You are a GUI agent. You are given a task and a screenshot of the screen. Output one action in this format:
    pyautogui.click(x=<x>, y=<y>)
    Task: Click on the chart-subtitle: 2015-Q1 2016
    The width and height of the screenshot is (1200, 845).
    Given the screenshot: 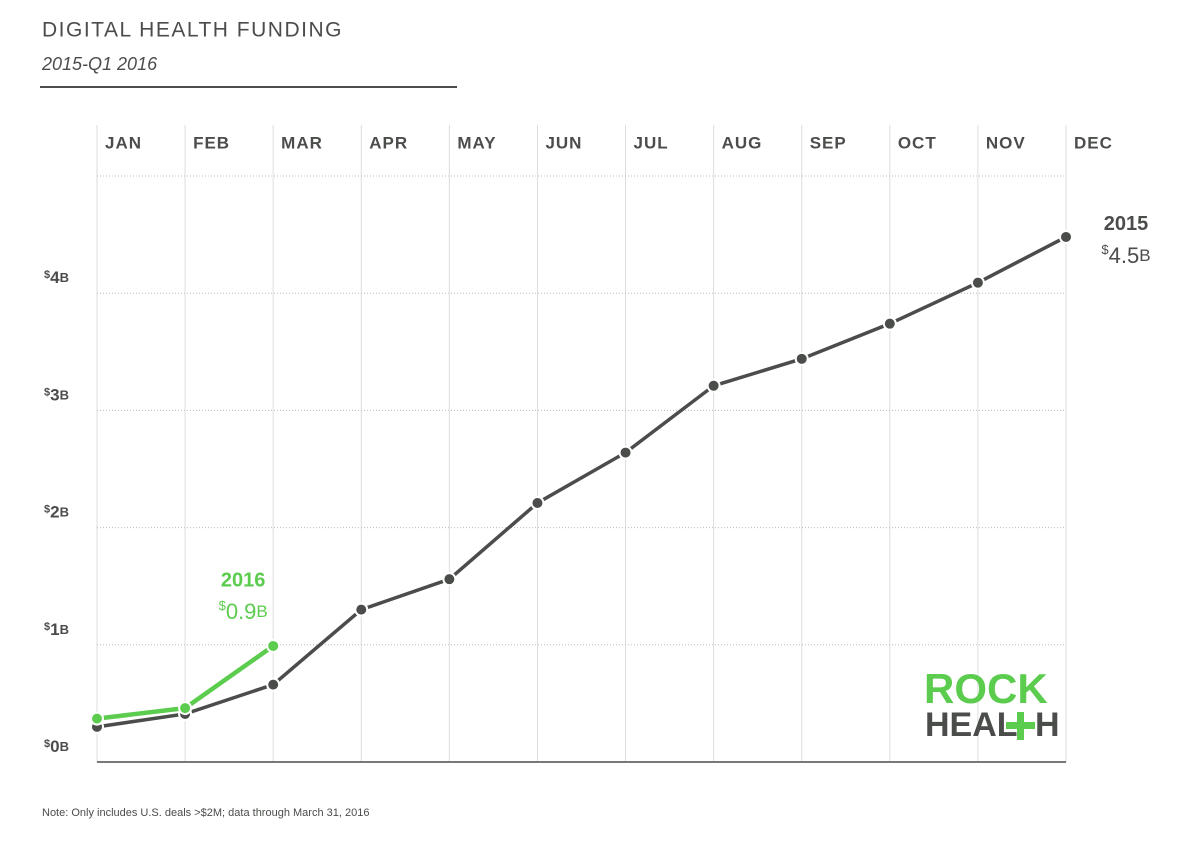 What is the action you would take?
    pyautogui.click(x=99, y=64)
    